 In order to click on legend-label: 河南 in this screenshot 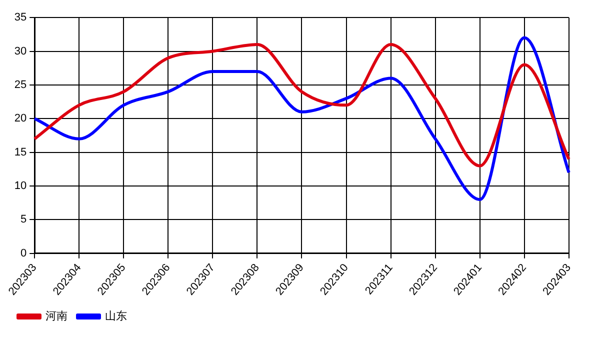, I will do `click(57, 315)`.